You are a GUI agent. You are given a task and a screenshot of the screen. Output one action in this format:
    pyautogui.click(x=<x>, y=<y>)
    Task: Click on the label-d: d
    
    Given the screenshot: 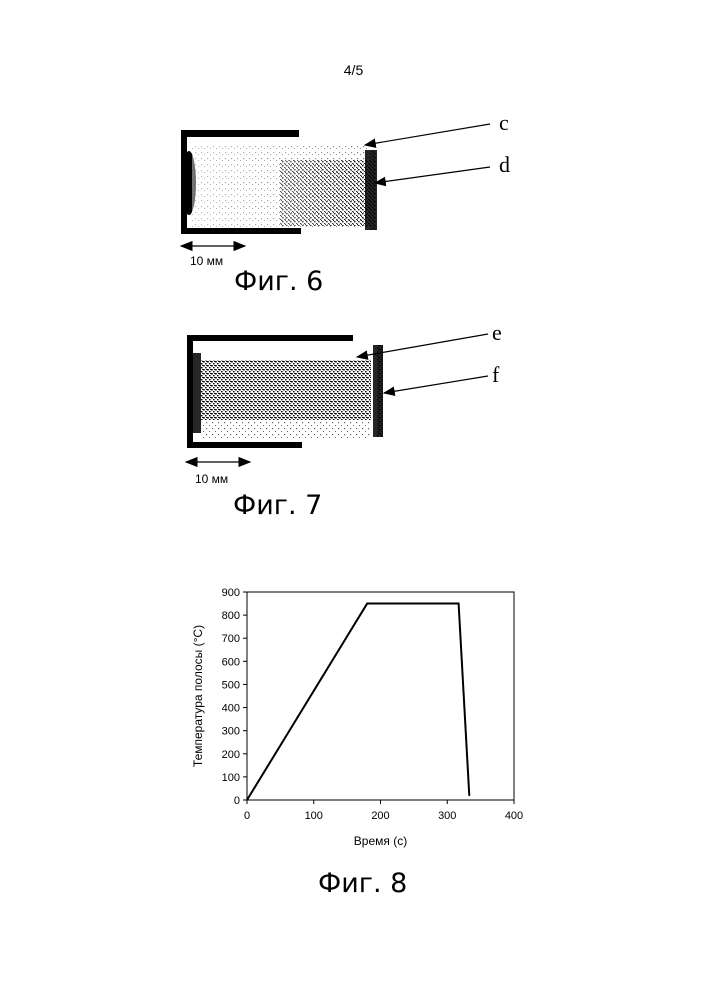 What is the action you would take?
    pyautogui.click(x=504, y=165)
    